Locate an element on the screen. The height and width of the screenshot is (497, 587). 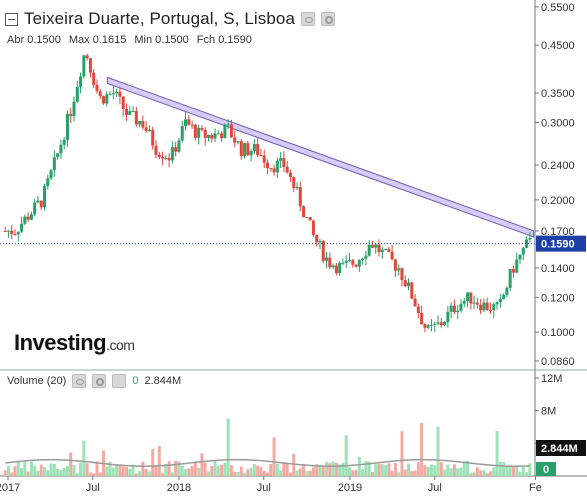
last-ma-badge is located at coordinates (546, 469).